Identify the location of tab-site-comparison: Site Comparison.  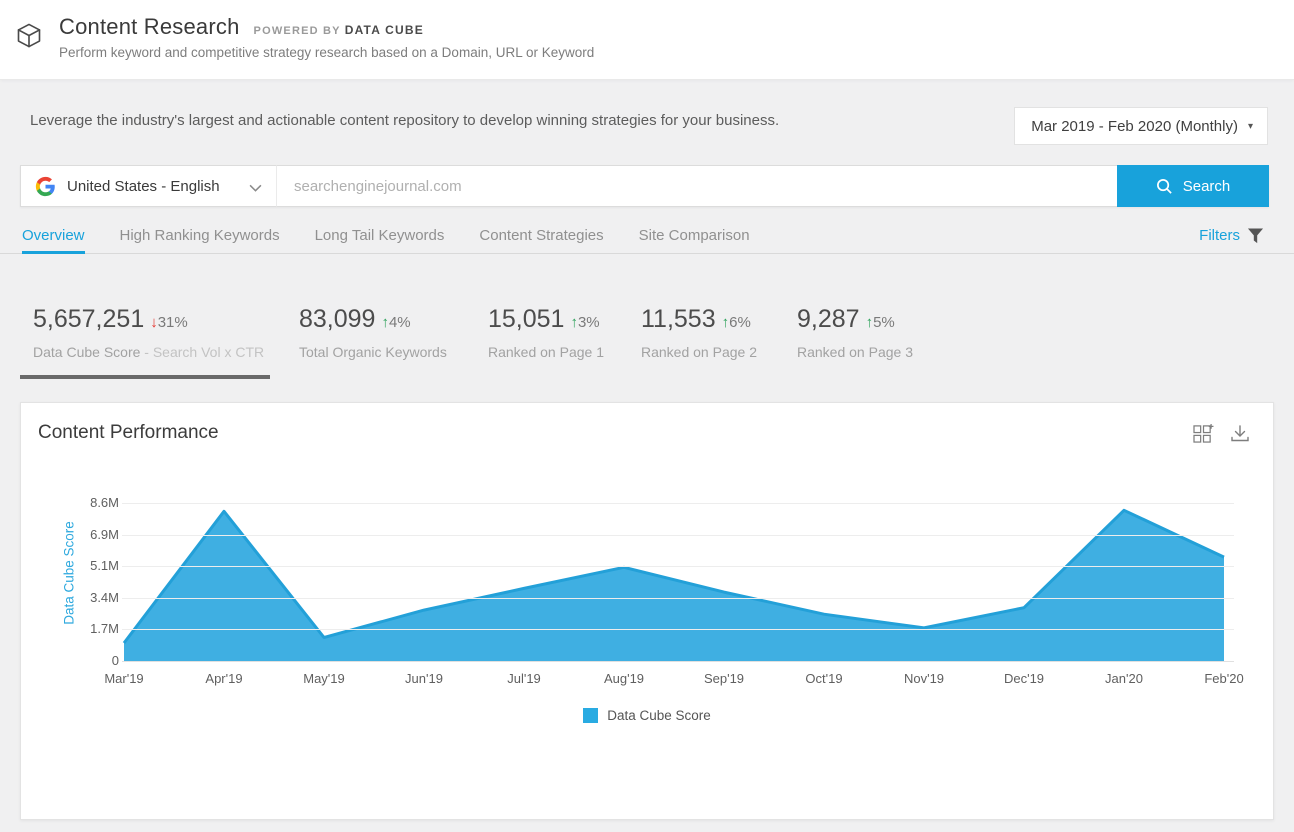
(694, 235).